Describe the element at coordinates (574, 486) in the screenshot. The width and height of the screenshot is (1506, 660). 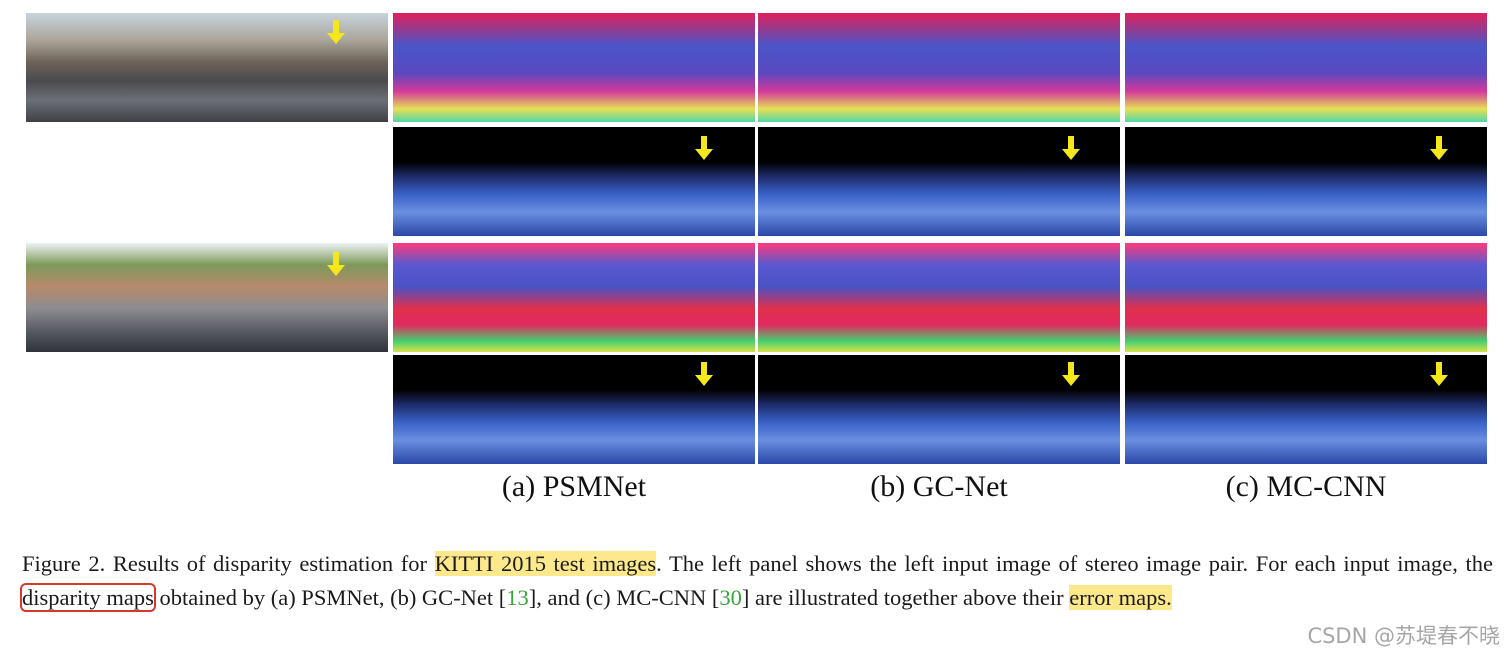
I see `subfigure-label: (a) PSMNet` at that location.